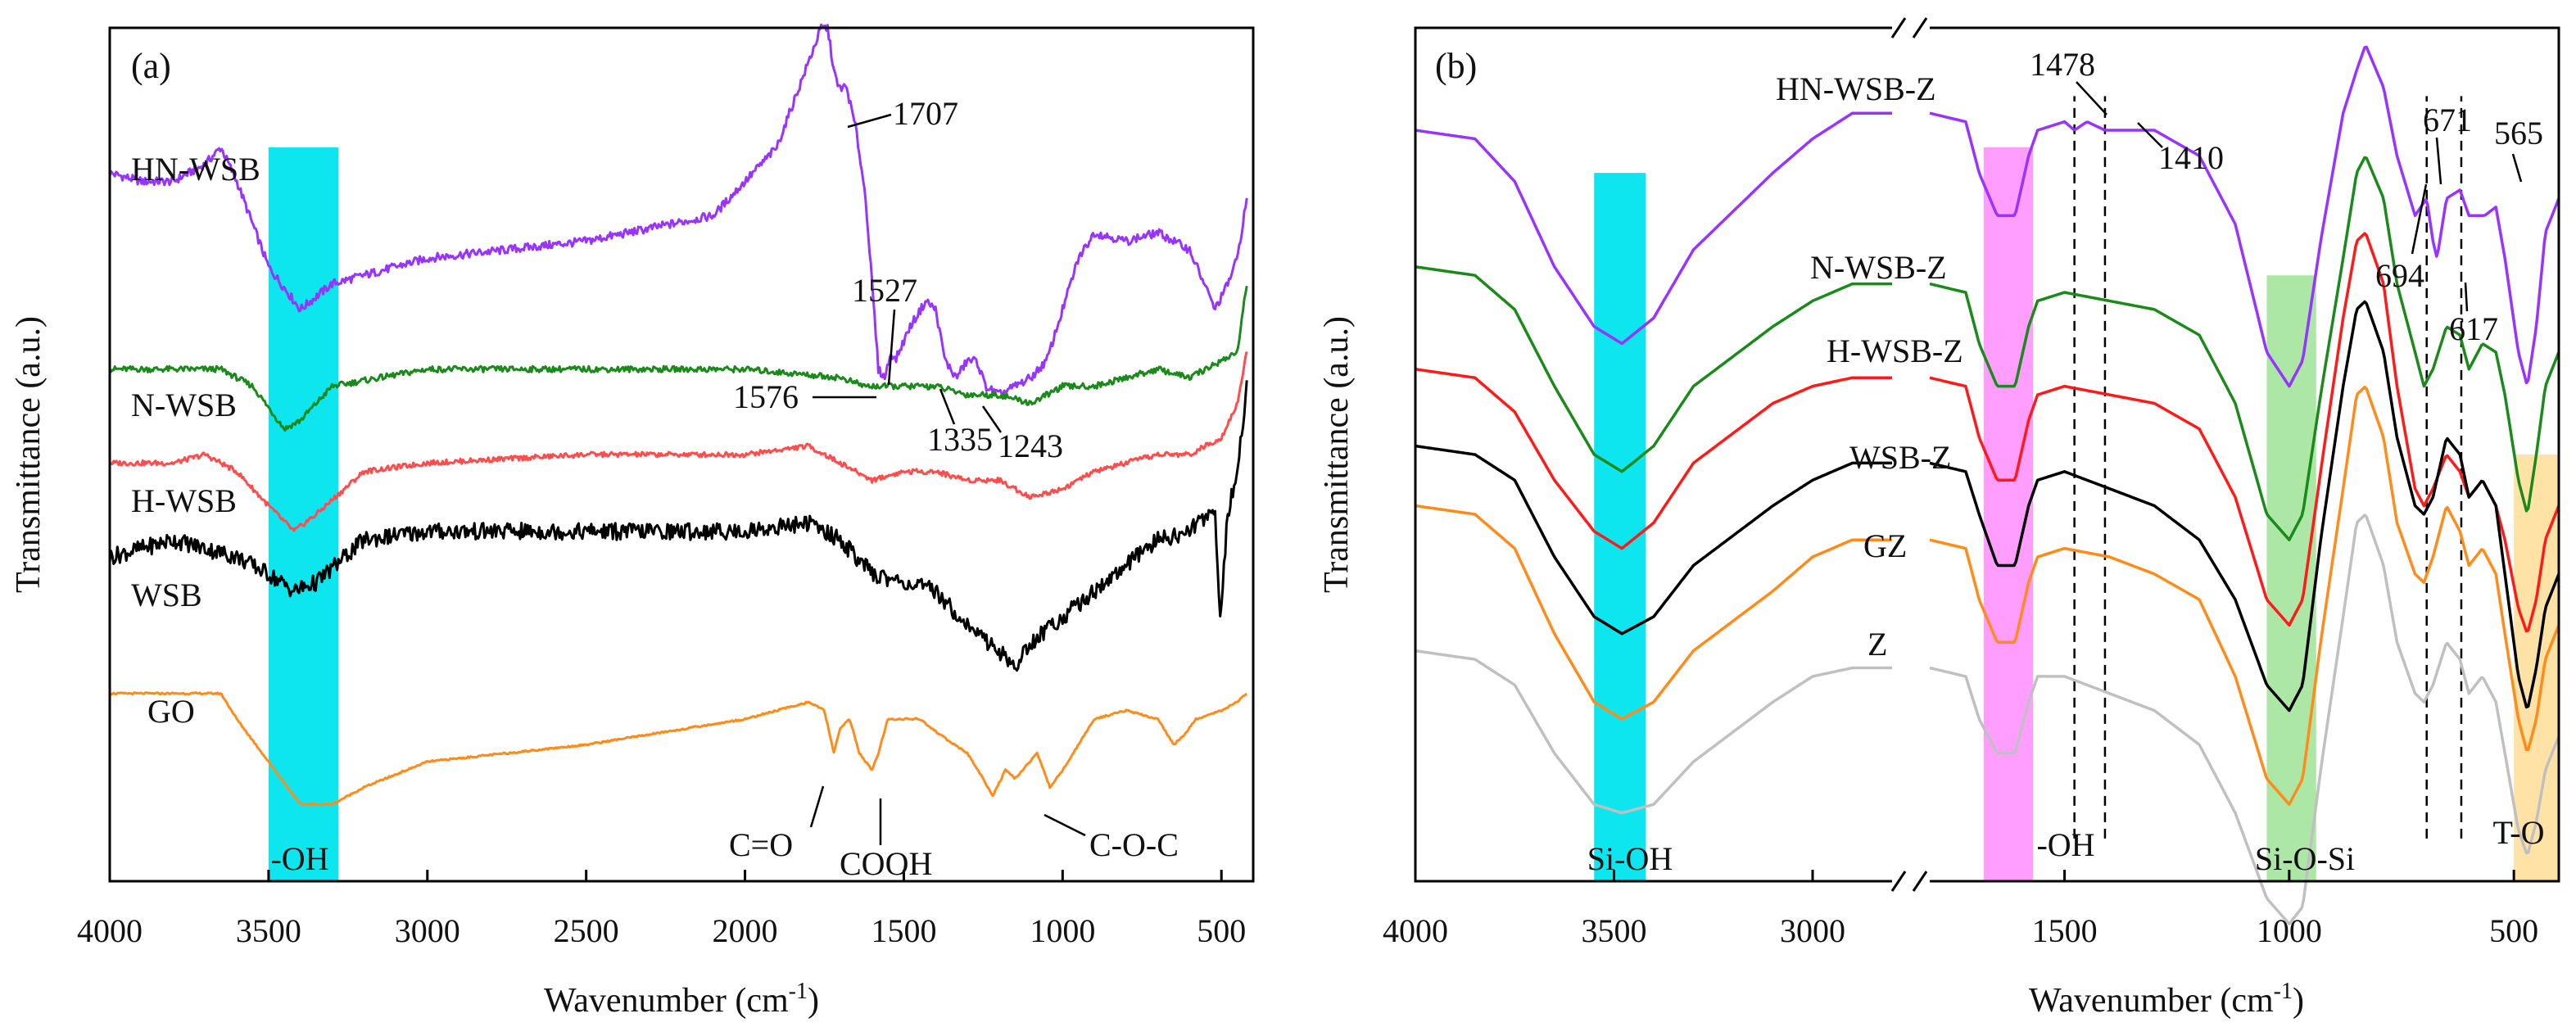  What do you see at coordinates (745, 930) in the screenshot?
I see `x-tick-label-a-2000: 2000` at bounding box center [745, 930].